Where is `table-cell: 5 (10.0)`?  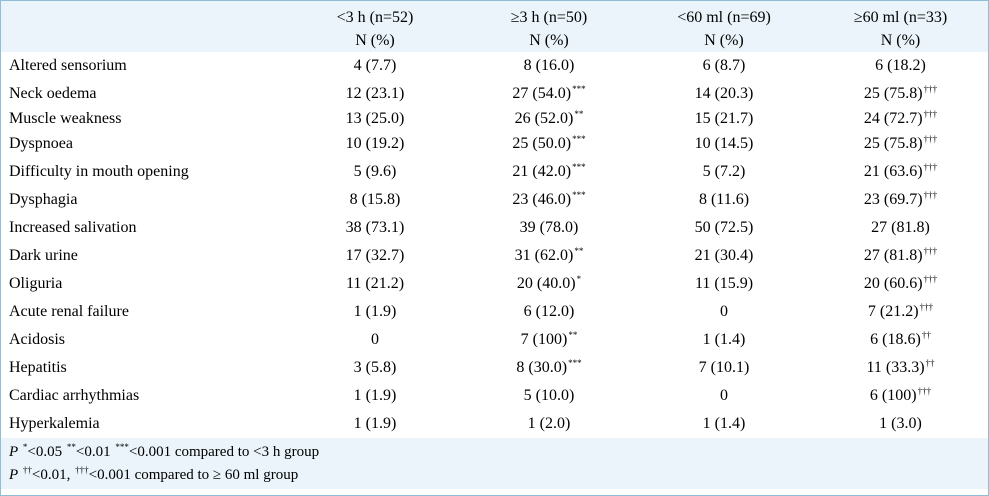
table-cell: 5 (10.0) is located at coordinates (549, 396).